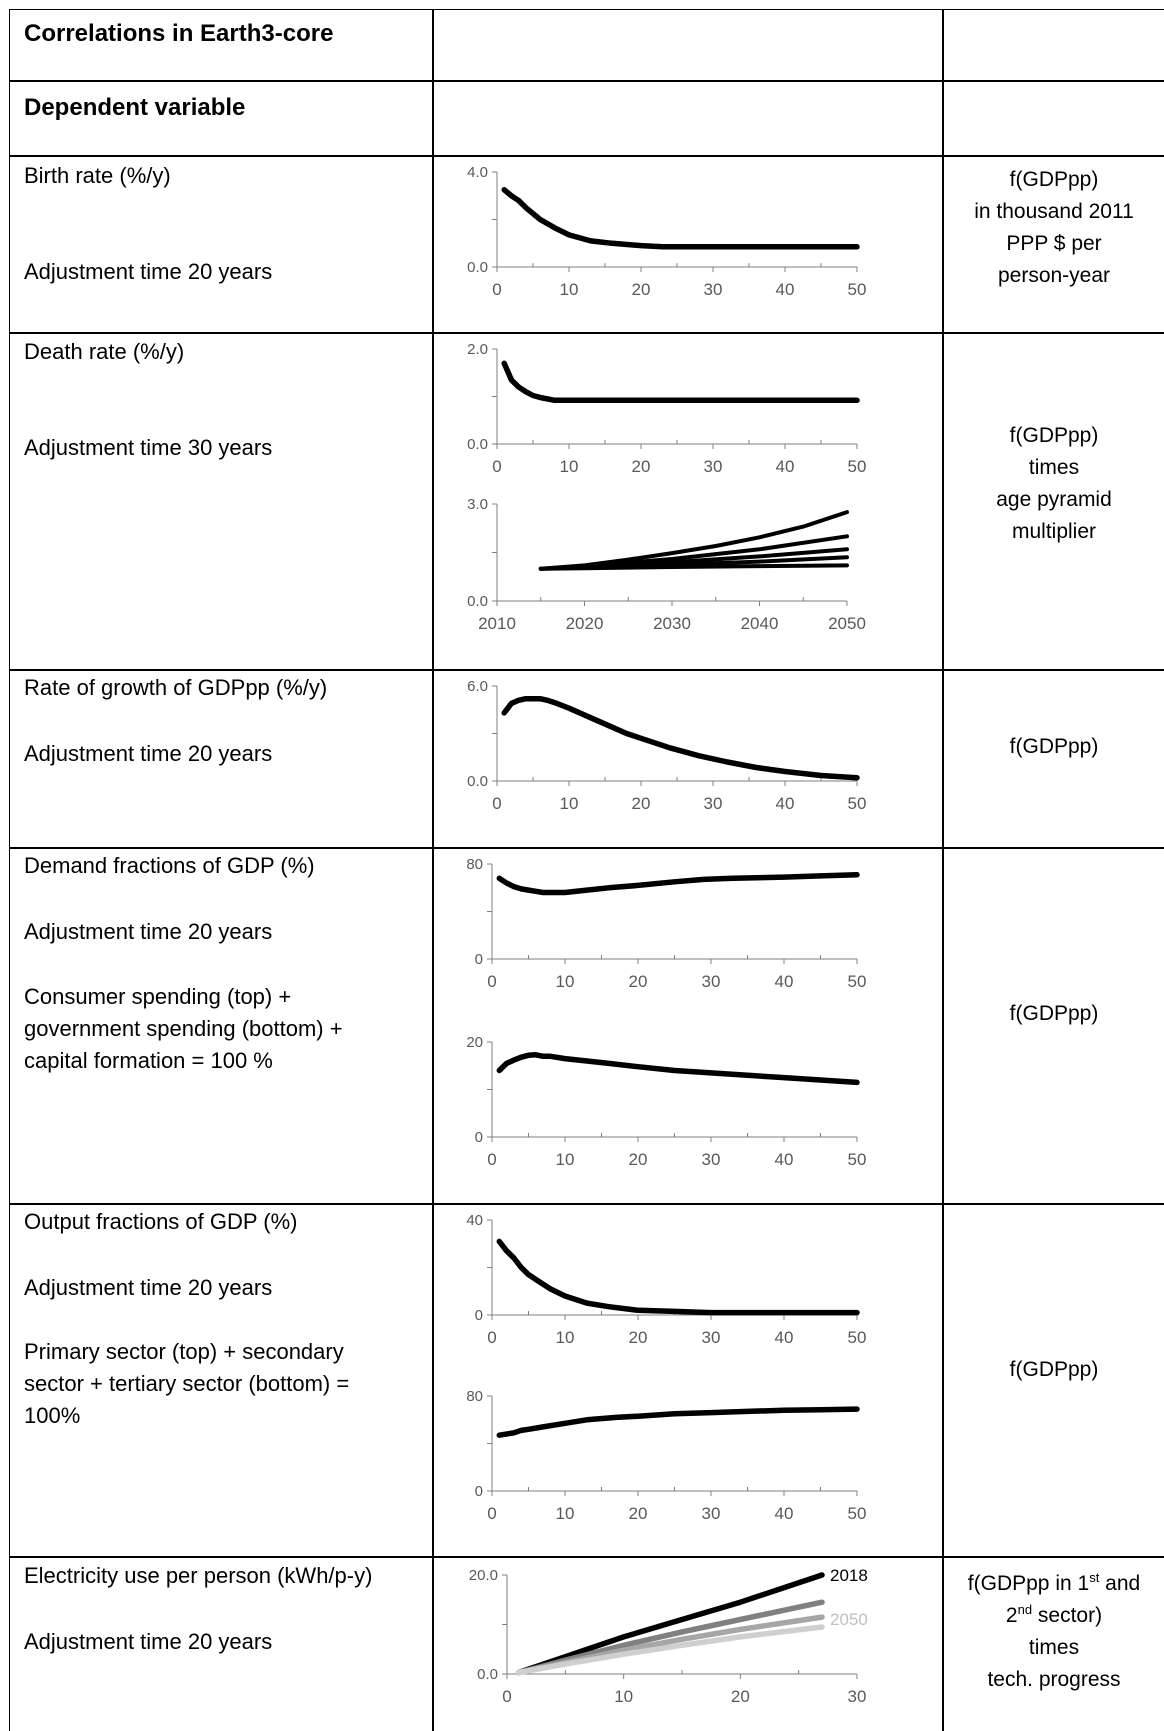  Describe the element at coordinates (52, 1415) in the screenshot. I see `row-note: 100%` at that location.